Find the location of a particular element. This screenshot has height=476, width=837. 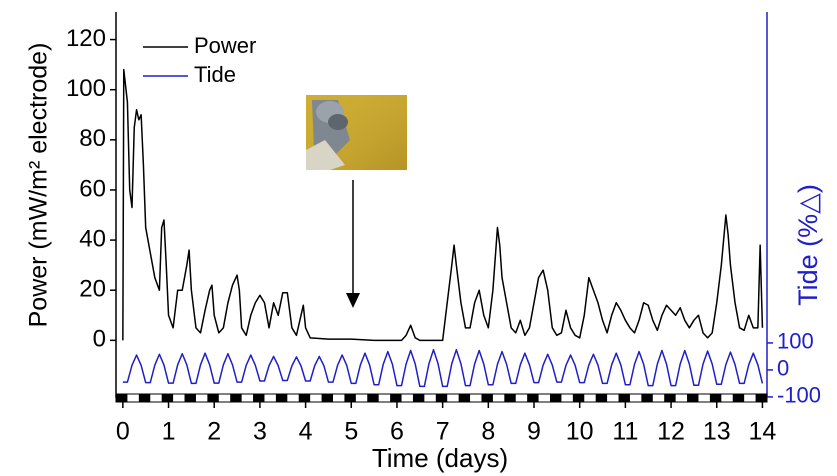

x-tick-label: 1 is located at coordinates (169, 432).